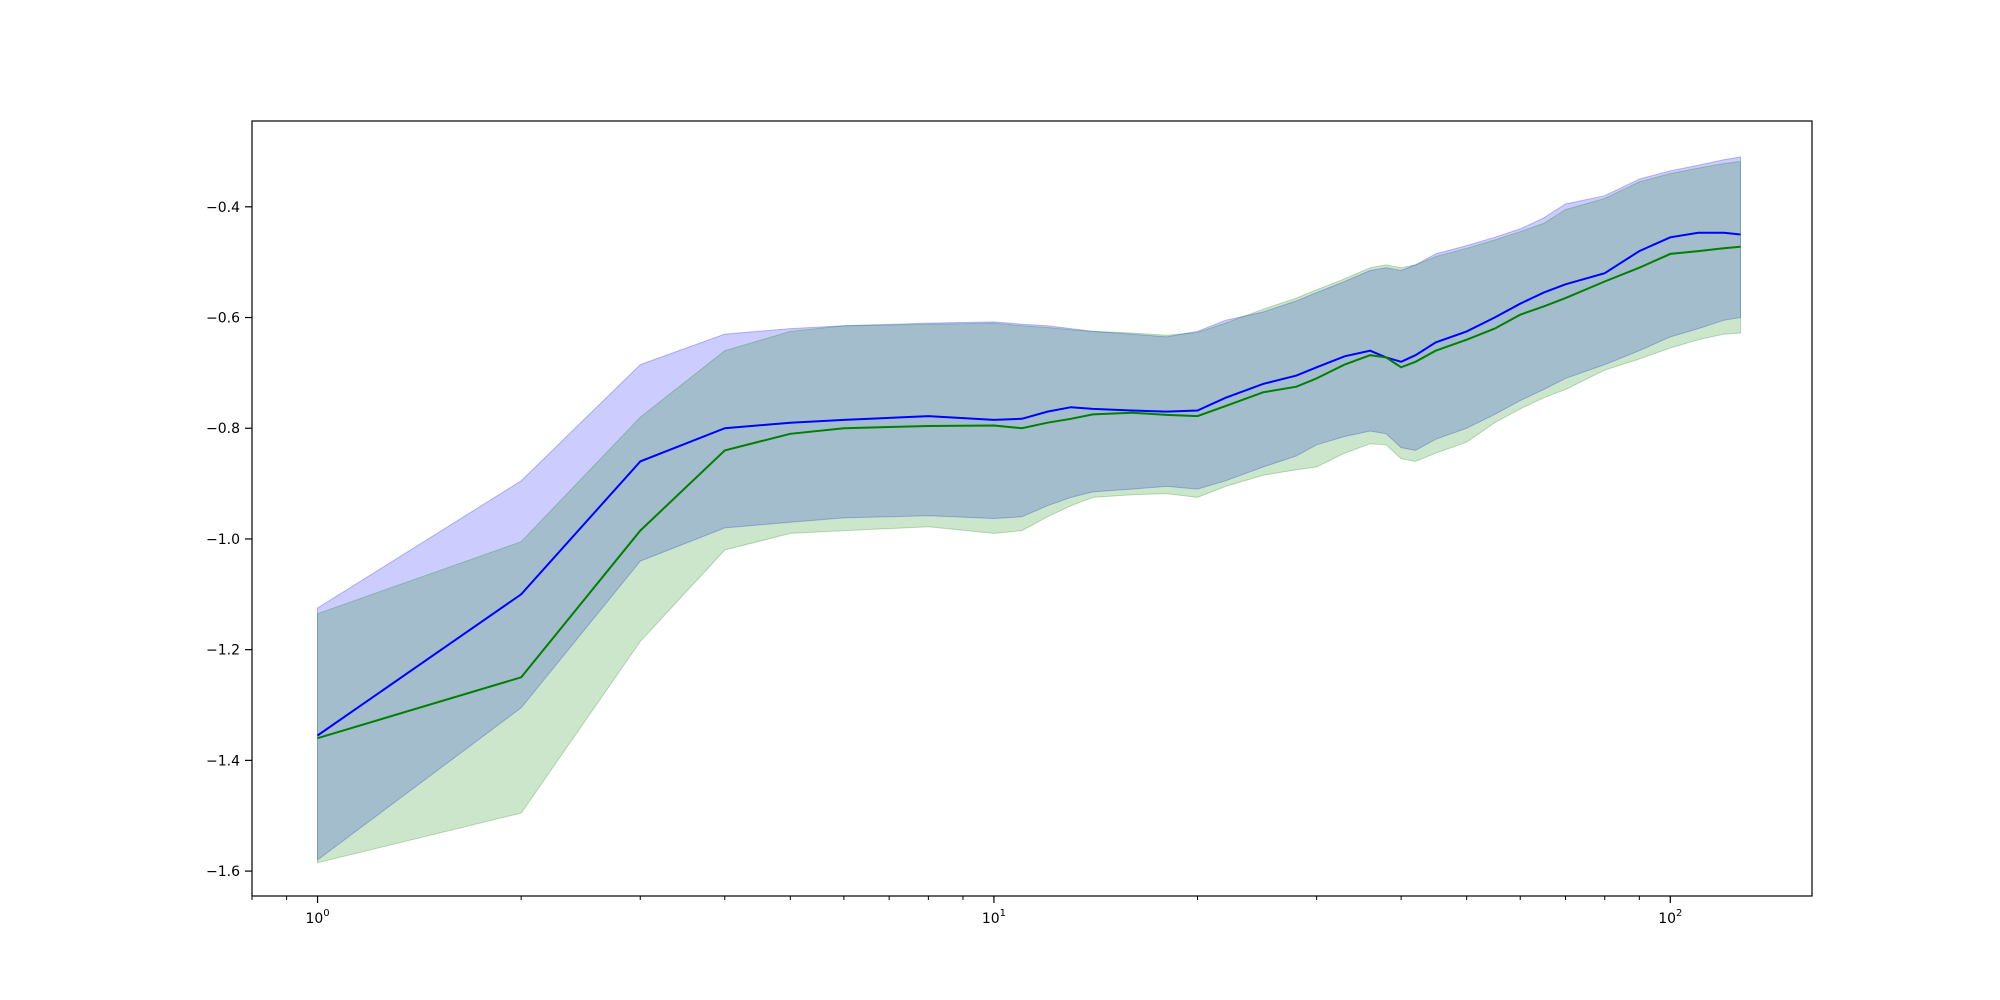 The height and width of the screenshot is (1000, 2000). I want to click on x-axis: 10⁰ 10¹ 10², so click(966, 911).